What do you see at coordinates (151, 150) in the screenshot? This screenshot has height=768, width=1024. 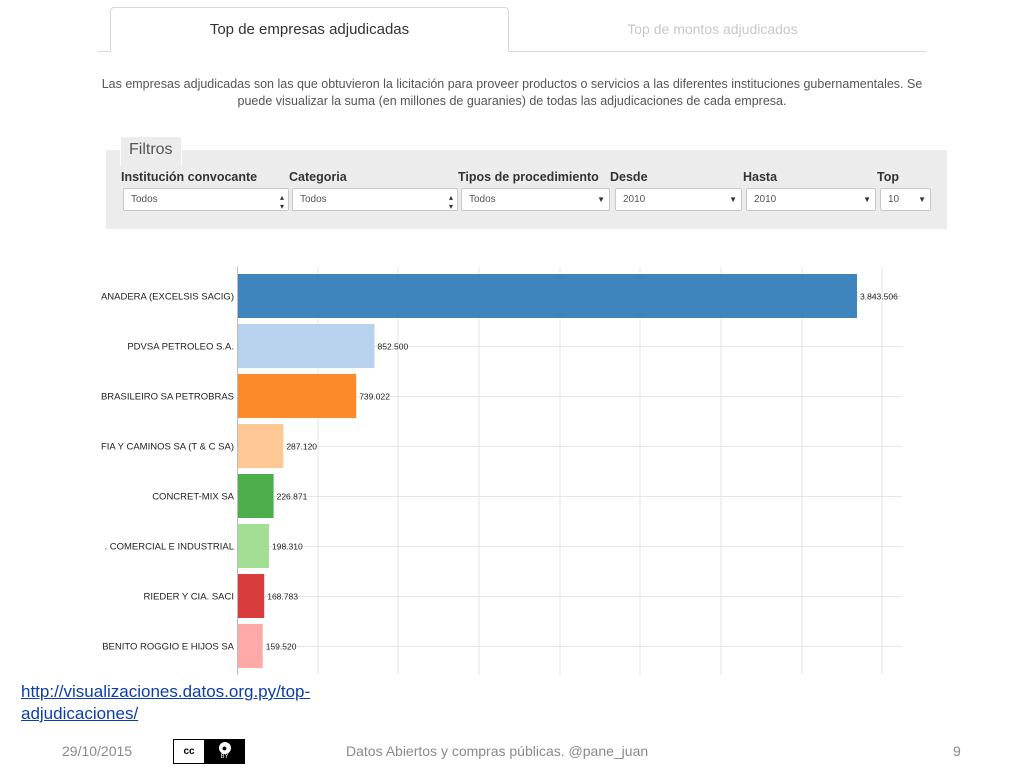 I see `filters-legend: Filtros` at bounding box center [151, 150].